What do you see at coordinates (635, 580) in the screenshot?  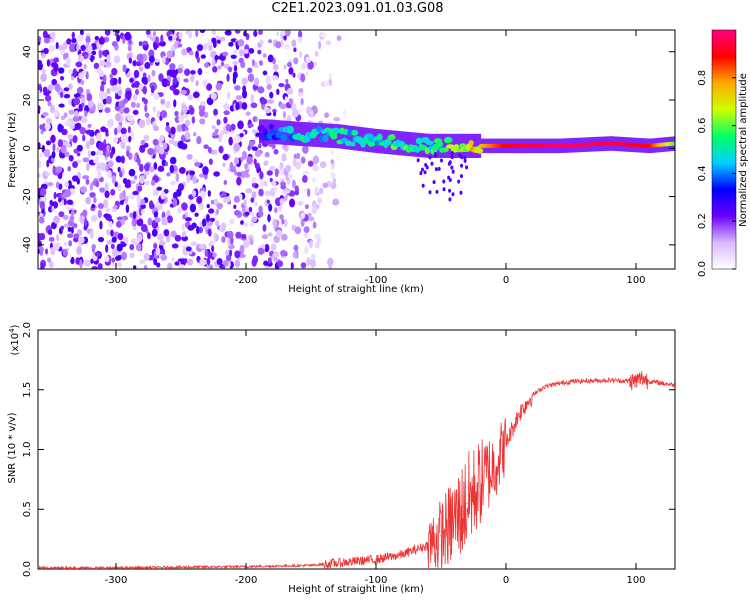 I see `snr-xtick-label: 100` at bounding box center [635, 580].